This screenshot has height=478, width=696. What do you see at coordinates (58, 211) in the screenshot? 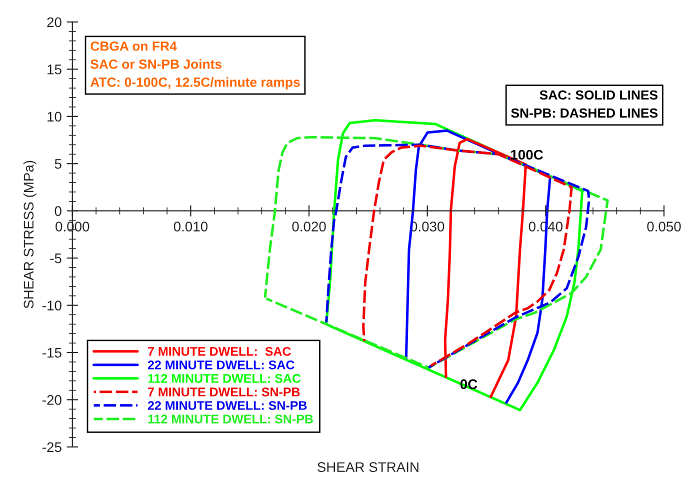
I see `y-tick-label: 0` at bounding box center [58, 211].